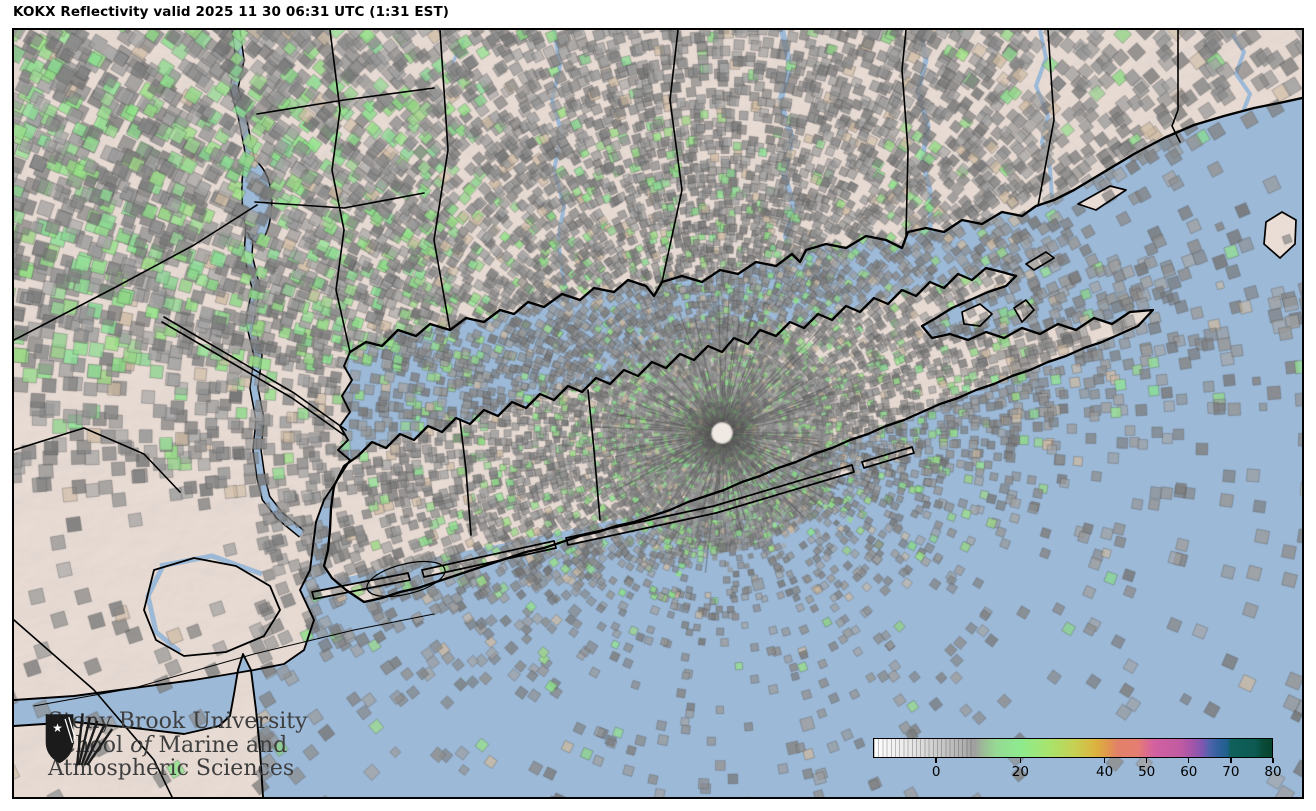  What do you see at coordinates (924, 748) in the screenshot?
I see `colorbar-hatch-overlay` at bounding box center [924, 748].